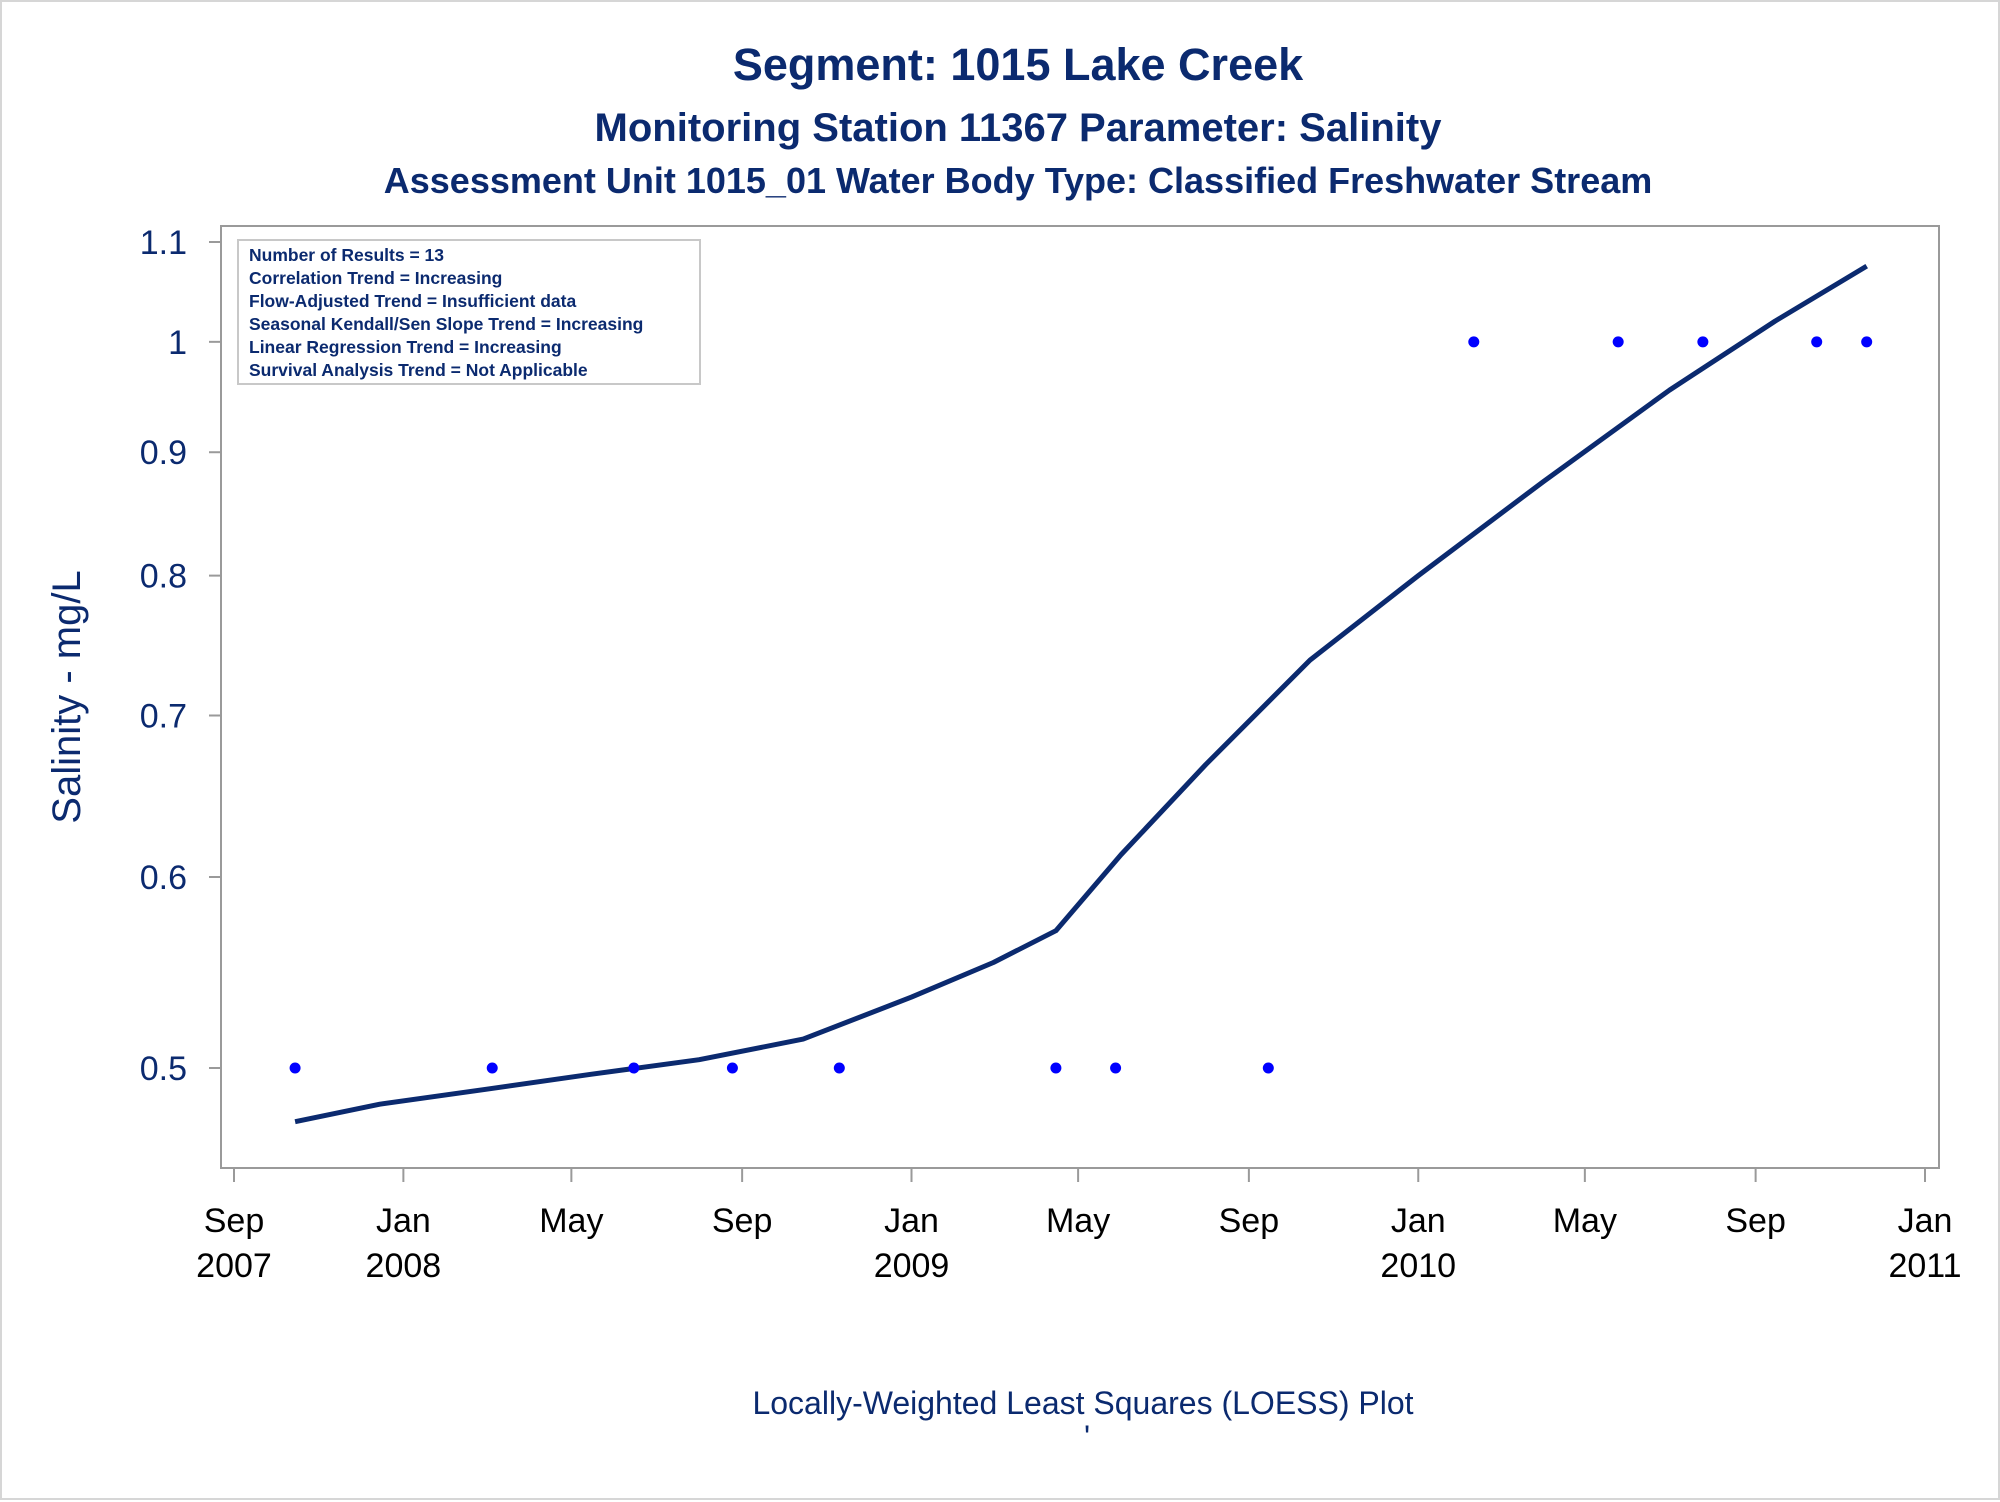  What do you see at coordinates (163, 577) in the screenshot?
I see `y-tick-label: 0.8` at bounding box center [163, 577].